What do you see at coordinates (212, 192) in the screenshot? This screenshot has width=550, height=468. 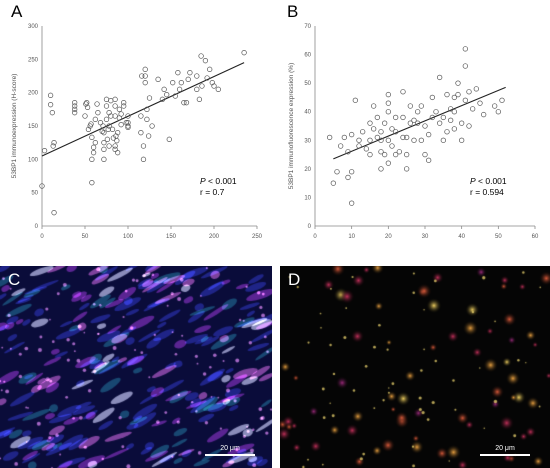 I see `chart-a-r-value: r = 0.7` at bounding box center [212, 192].